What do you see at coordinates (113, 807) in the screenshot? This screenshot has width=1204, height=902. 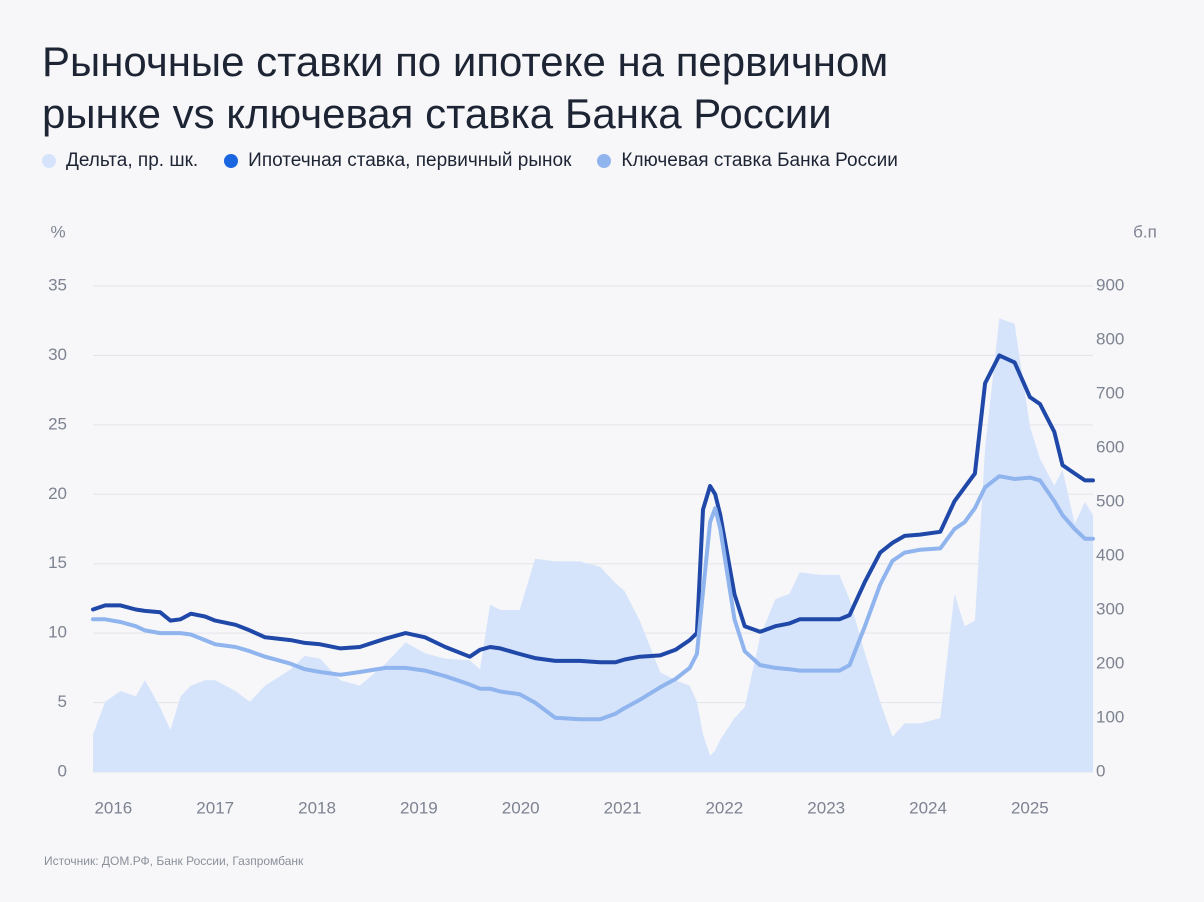 I see `x-tick-label: 2016` at bounding box center [113, 807].